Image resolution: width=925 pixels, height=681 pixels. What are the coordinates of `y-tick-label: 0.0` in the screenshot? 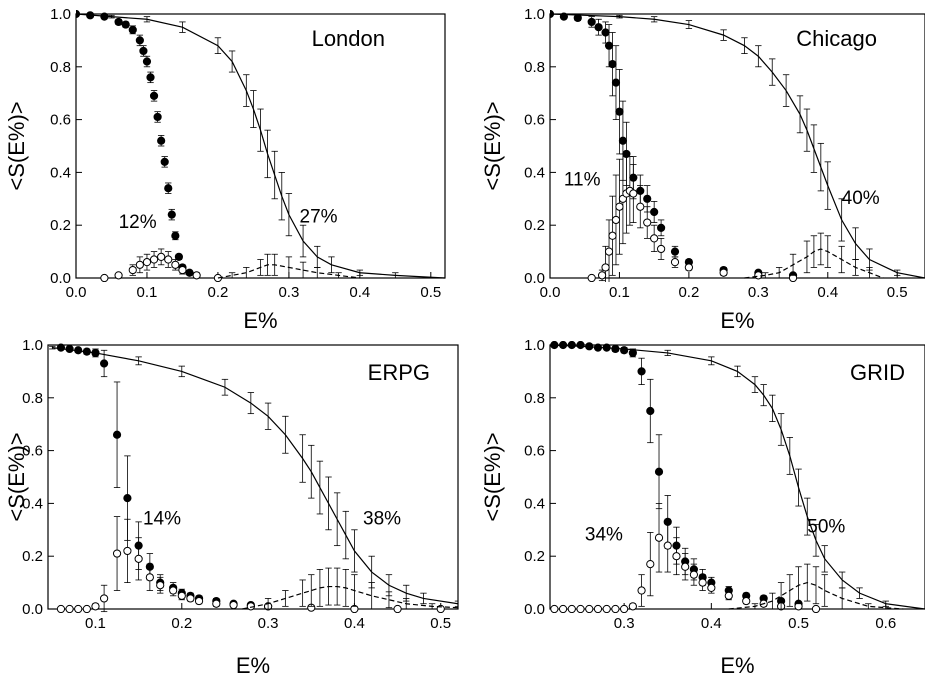 It's located at (32, 609).